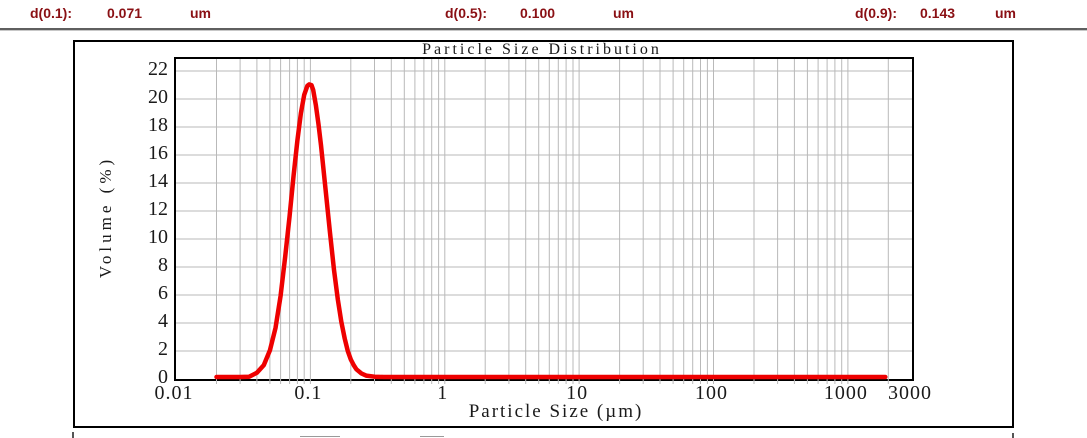  Describe the element at coordinates (876, 13) in the screenshot. I see `d90-label: d(0.9):` at that location.